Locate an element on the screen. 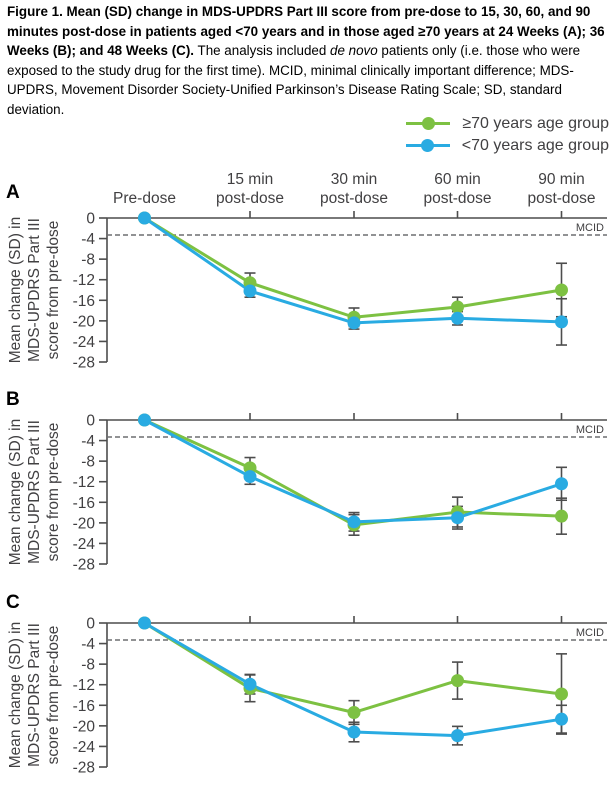  legend: ≥70 years age group <70 years age group is located at coordinates (507, 134).